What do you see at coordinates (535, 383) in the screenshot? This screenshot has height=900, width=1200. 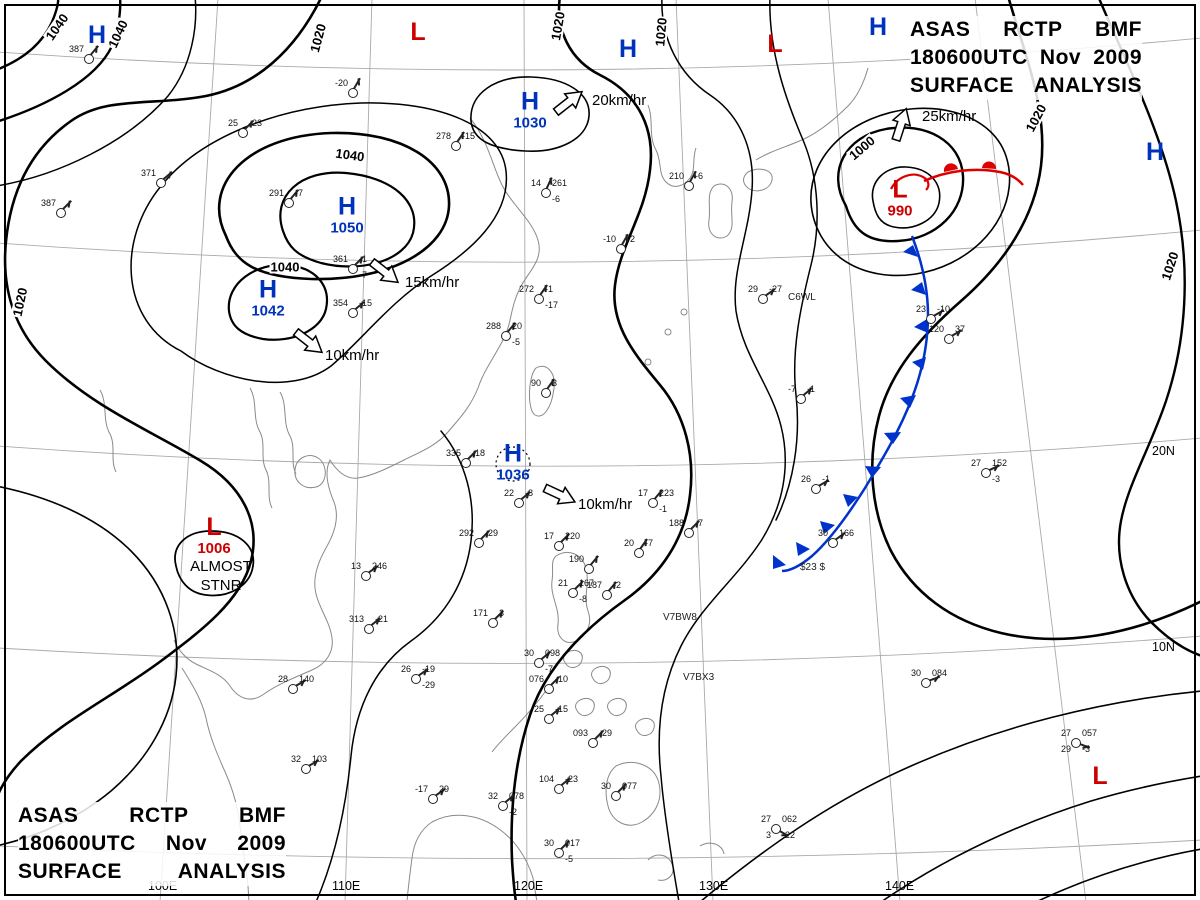 I see `station-value: 90` at bounding box center [535, 383].